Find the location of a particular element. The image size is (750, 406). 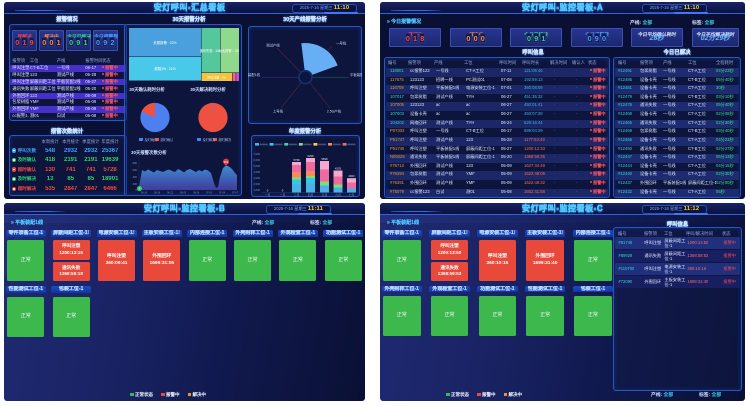

svg-text: 超时解决 is located at coordinates (226, 139).